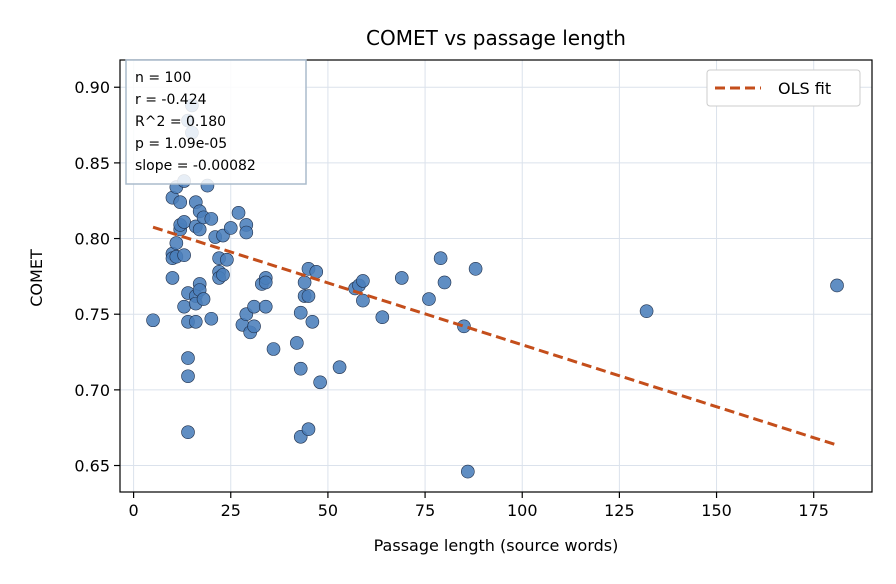 The image size is (896, 584). Describe the element at coordinates (522, 510) in the screenshot. I see `x-tick-label: 100` at that location.